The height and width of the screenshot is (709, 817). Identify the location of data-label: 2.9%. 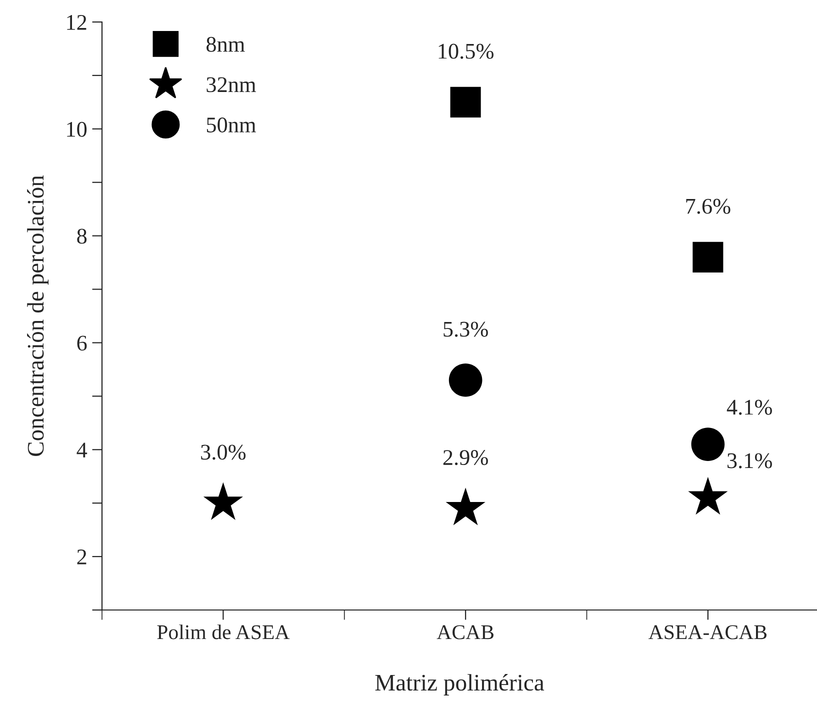
(465, 458).